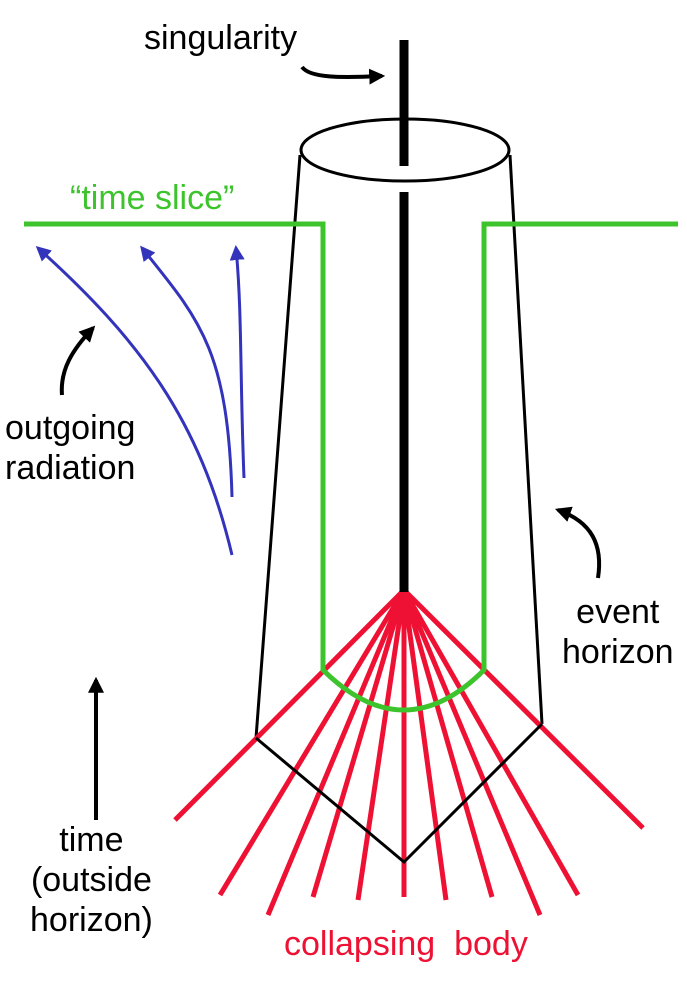 Image resolution: width=687 pixels, height=1005 pixels. What do you see at coordinates (70, 468) in the screenshot?
I see `outgoing-radiation-line2: radiation` at bounding box center [70, 468].